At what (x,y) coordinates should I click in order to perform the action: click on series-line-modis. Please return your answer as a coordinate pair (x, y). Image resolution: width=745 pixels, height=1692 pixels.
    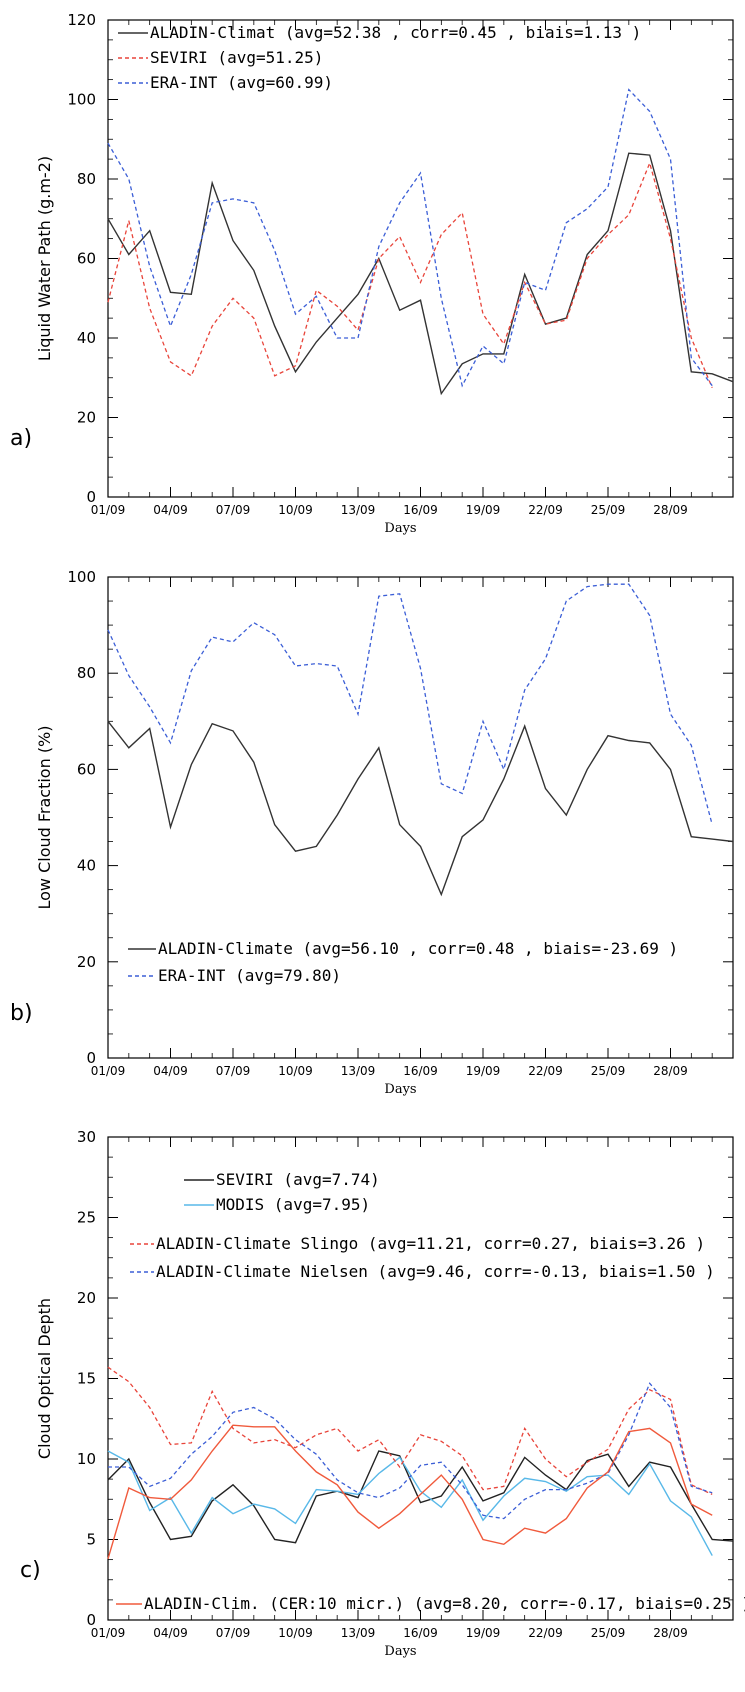
    Looking at the image, I should click on (410, 1503).